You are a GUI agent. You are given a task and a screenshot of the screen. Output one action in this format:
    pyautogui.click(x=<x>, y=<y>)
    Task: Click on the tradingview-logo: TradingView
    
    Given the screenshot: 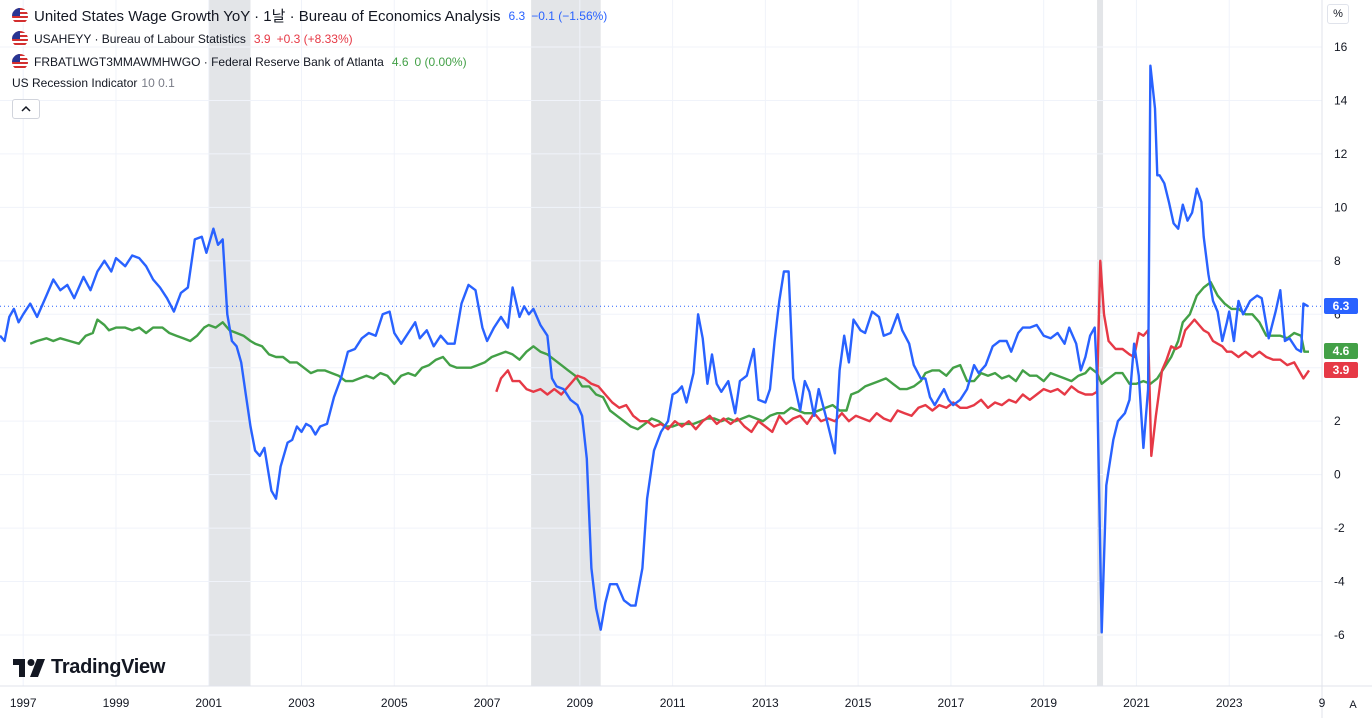 What is the action you would take?
    pyautogui.click(x=89, y=667)
    